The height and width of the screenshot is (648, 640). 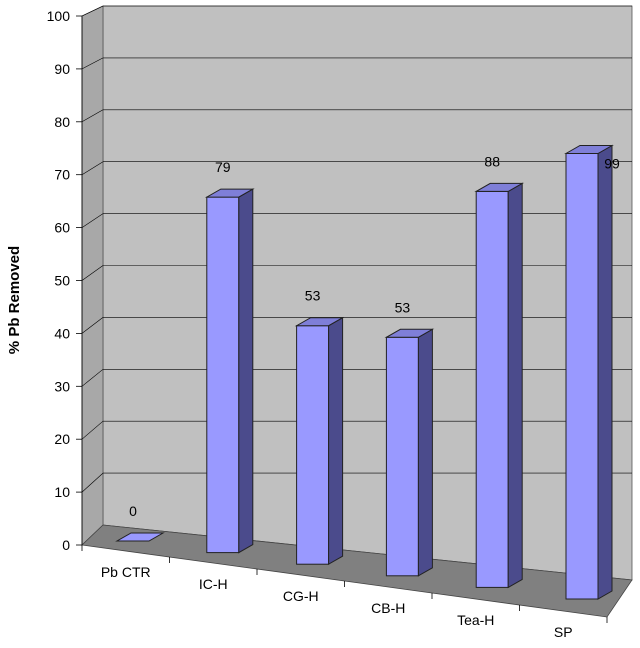 I want to click on y-tick-label: 20, so click(x=62, y=439).